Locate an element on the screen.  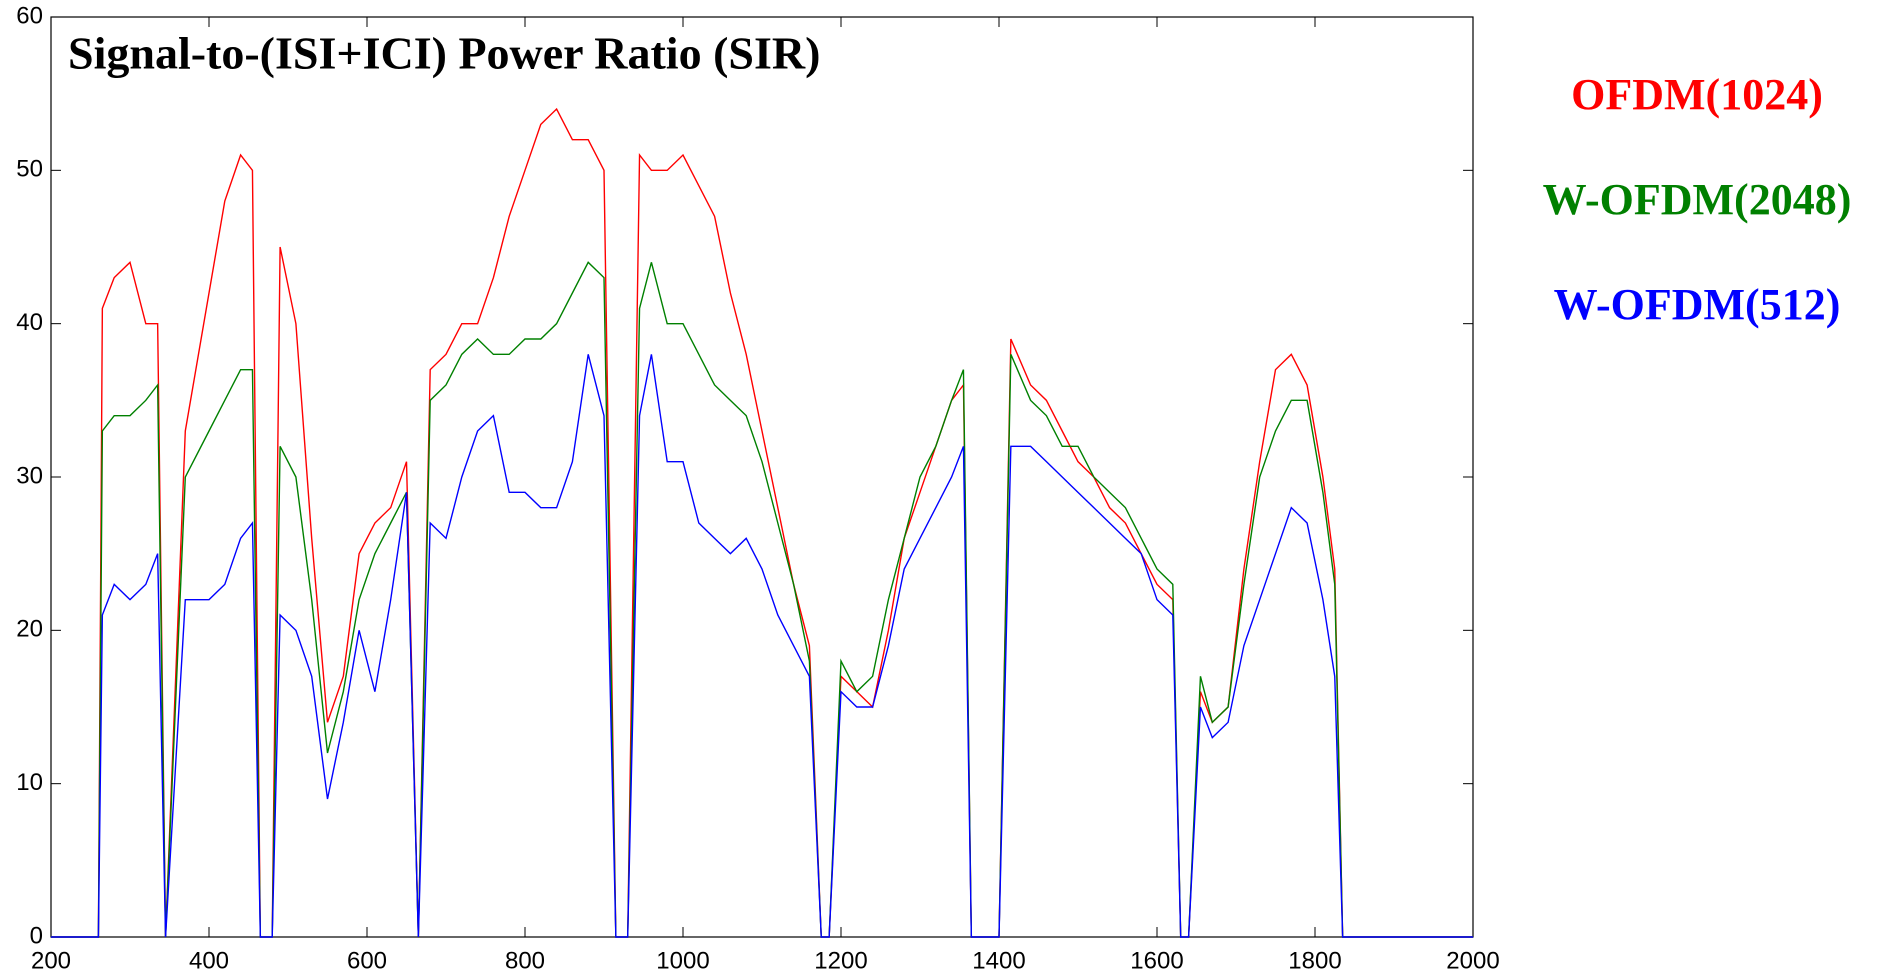
x-tick-label: 600 is located at coordinates (367, 960).